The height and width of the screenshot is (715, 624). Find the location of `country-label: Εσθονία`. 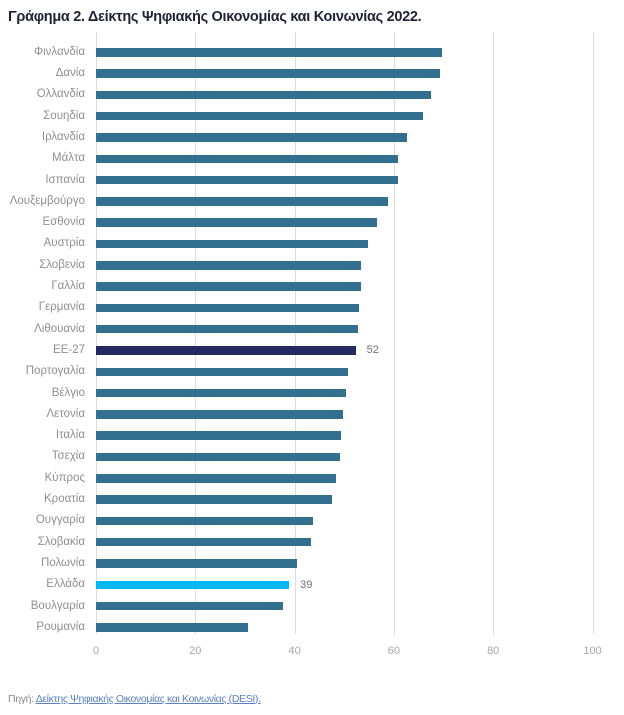

country-label: Εσθονία is located at coordinates (63, 222).